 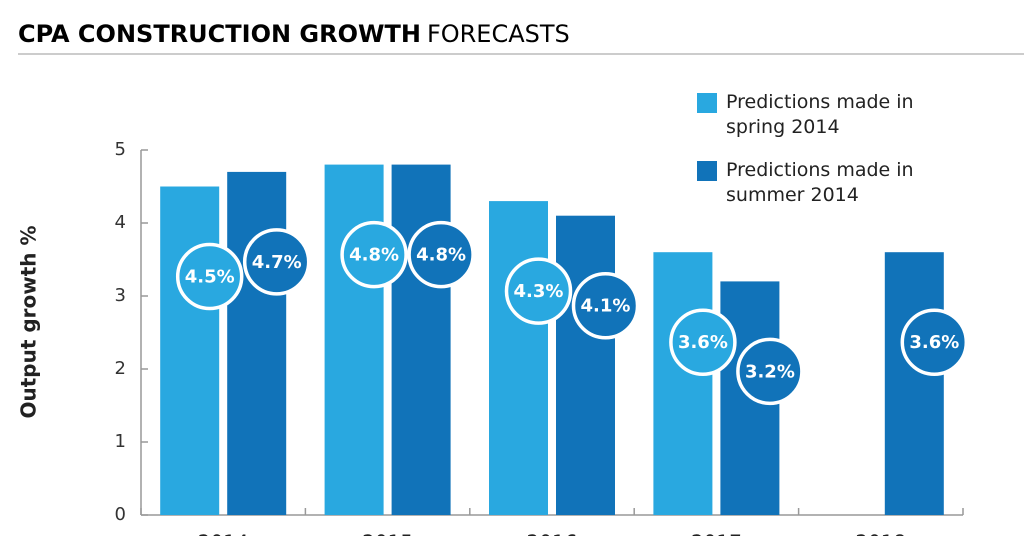 I want to click on y-tick-label: 2, so click(x=120, y=368).